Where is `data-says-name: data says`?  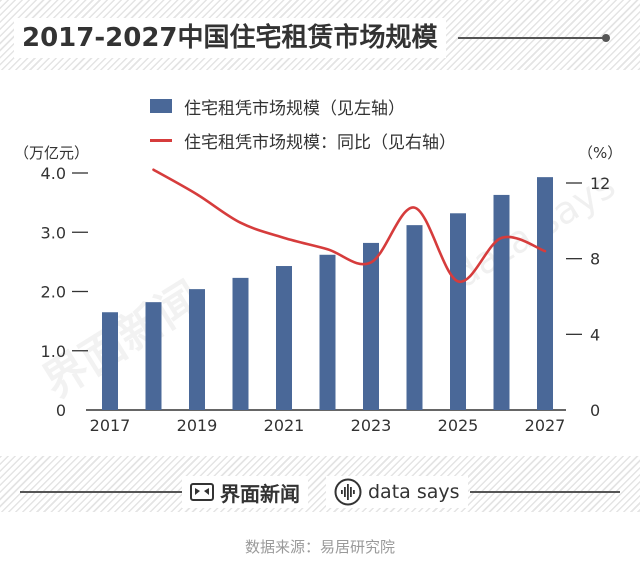
data-says-name: data says is located at coordinates (414, 492).